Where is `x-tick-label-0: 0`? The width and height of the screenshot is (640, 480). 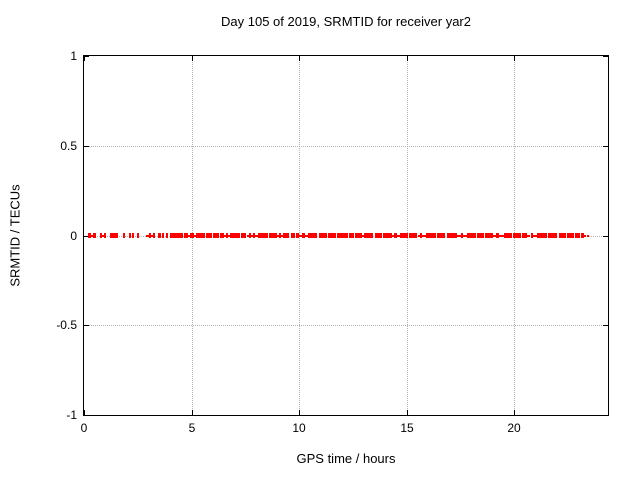
x-tick-label-0: 0 is located at coordinates (84, 428).